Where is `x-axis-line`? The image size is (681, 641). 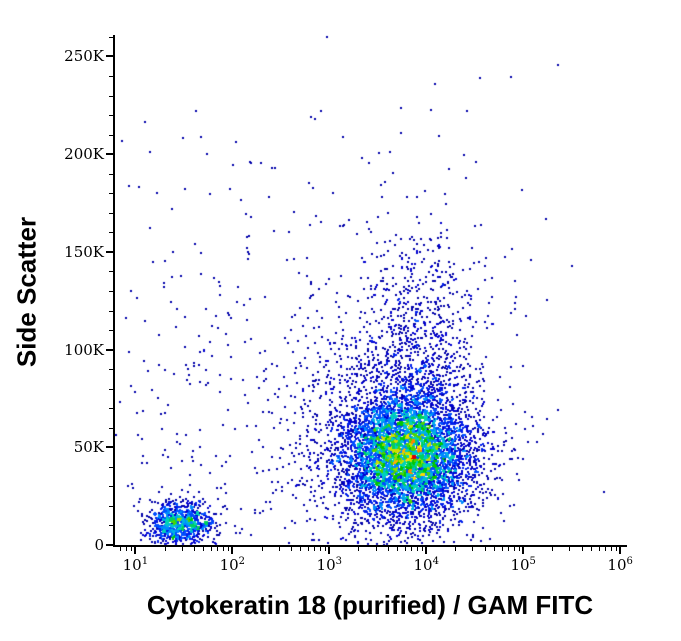
x-axis-line is located at coordinates (370, 546).